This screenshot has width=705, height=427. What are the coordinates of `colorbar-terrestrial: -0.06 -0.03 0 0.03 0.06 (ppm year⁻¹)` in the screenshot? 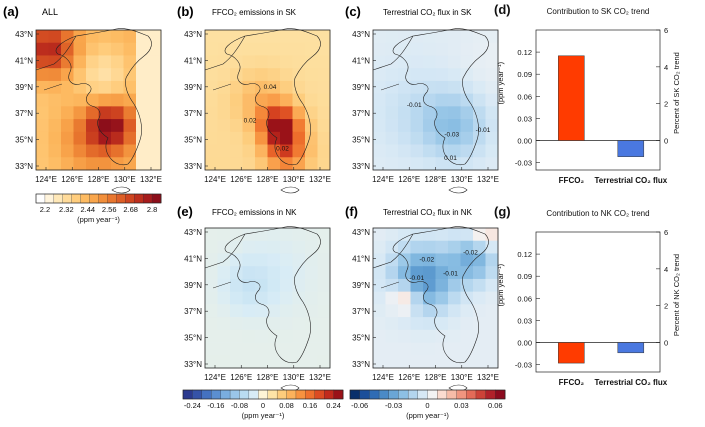 It's located at (427, 404).